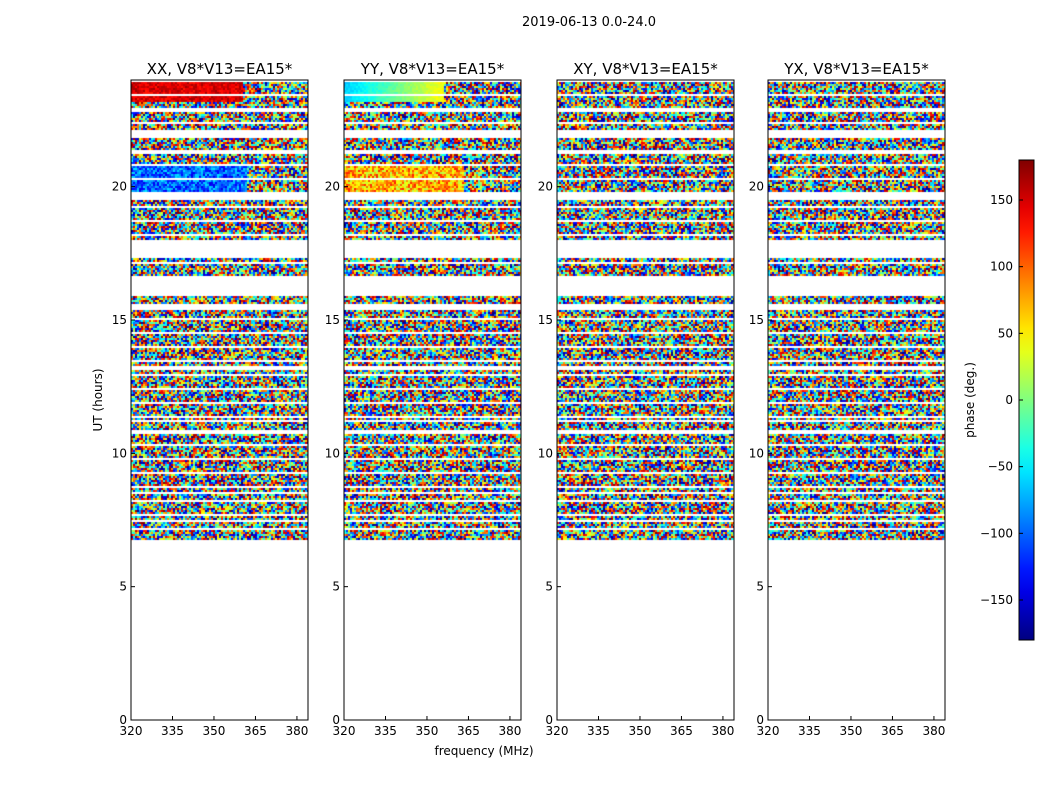  I want to click on colorbar-tick-label: −150, so click(996, 600).